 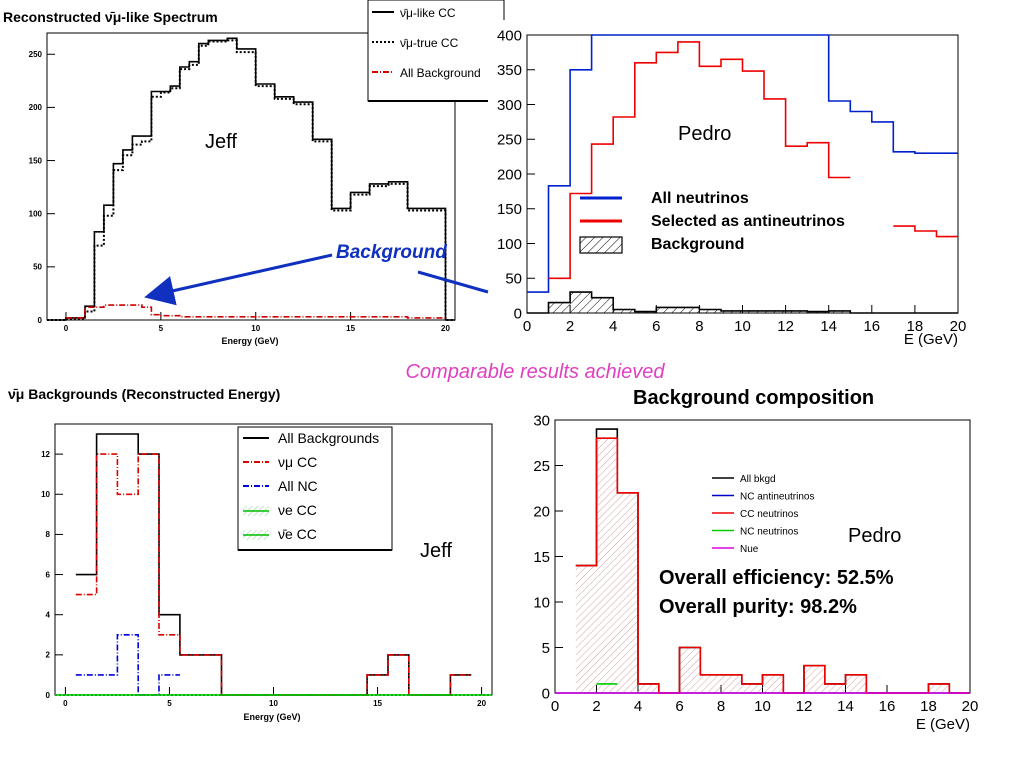 I want to click on br-annotation: Pedro, so click(x=874, y=536).